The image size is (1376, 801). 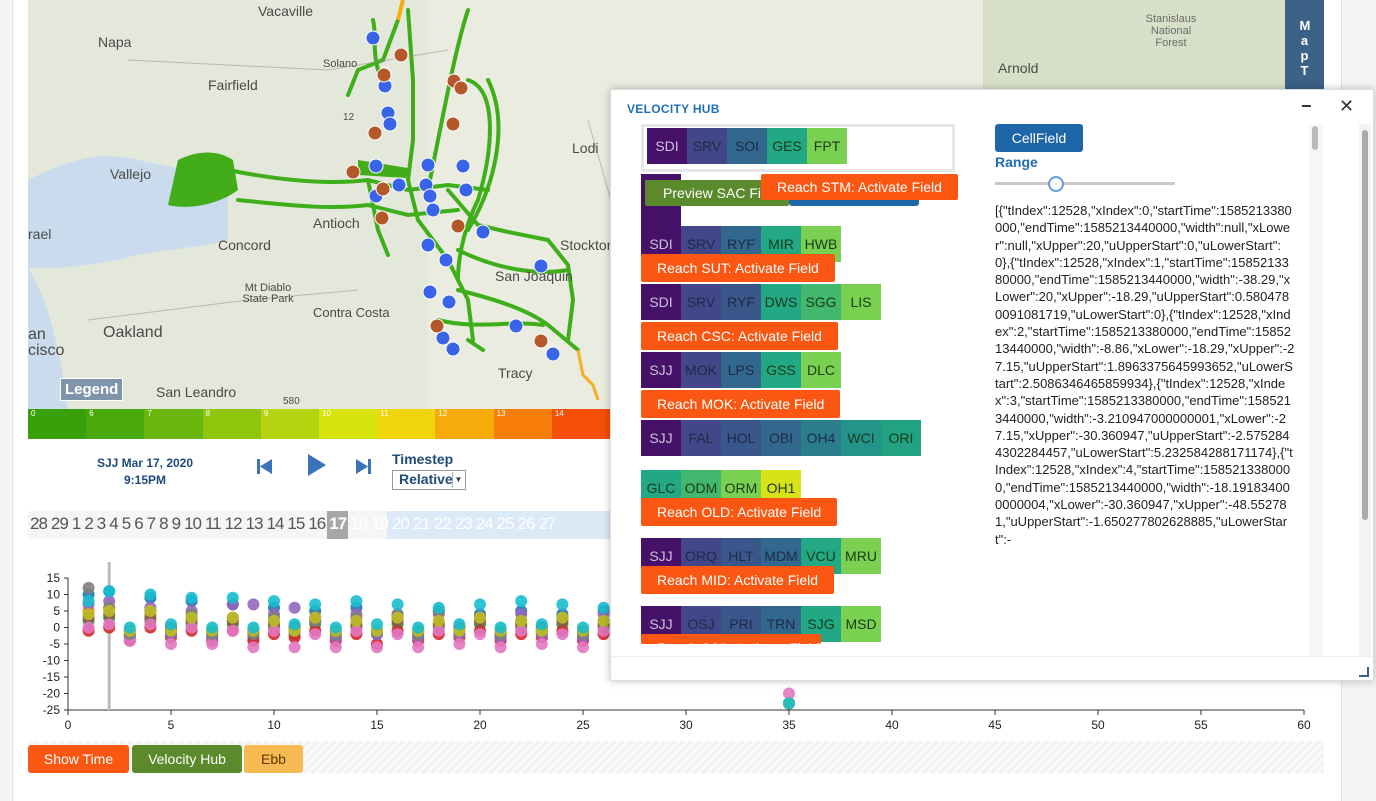 What do you see at coordinates (821, 302) in the screenshot?
I see `reach-station-cell: SGG` at bounding box center [821, 302].